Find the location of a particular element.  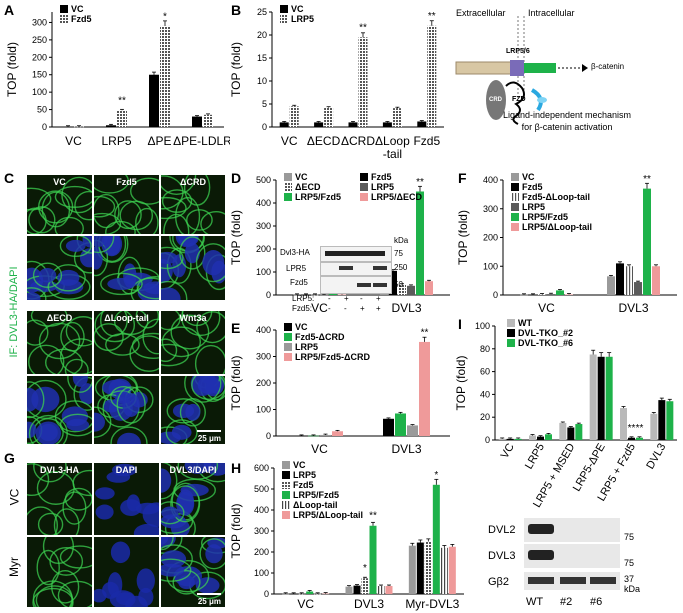

blot-d-band-lpr5 is located at coordinates (356, 269).